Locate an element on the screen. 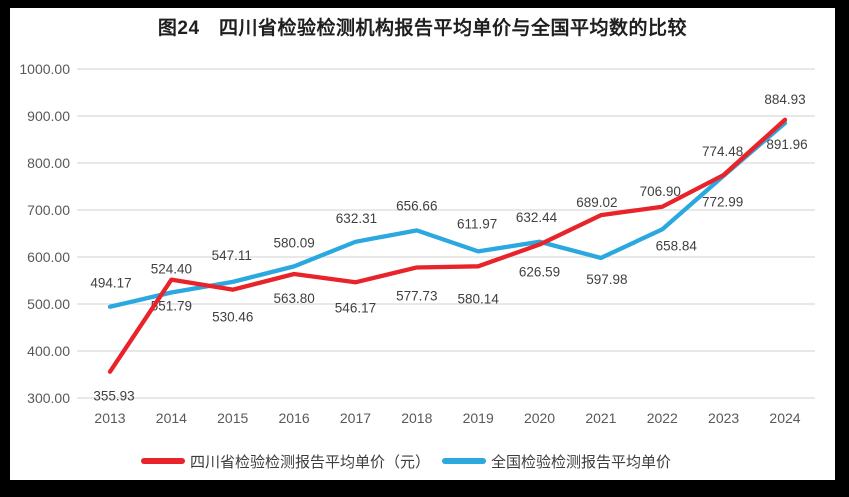  x-axis-tick-label: 2020 is located at coordinates (539, 418).